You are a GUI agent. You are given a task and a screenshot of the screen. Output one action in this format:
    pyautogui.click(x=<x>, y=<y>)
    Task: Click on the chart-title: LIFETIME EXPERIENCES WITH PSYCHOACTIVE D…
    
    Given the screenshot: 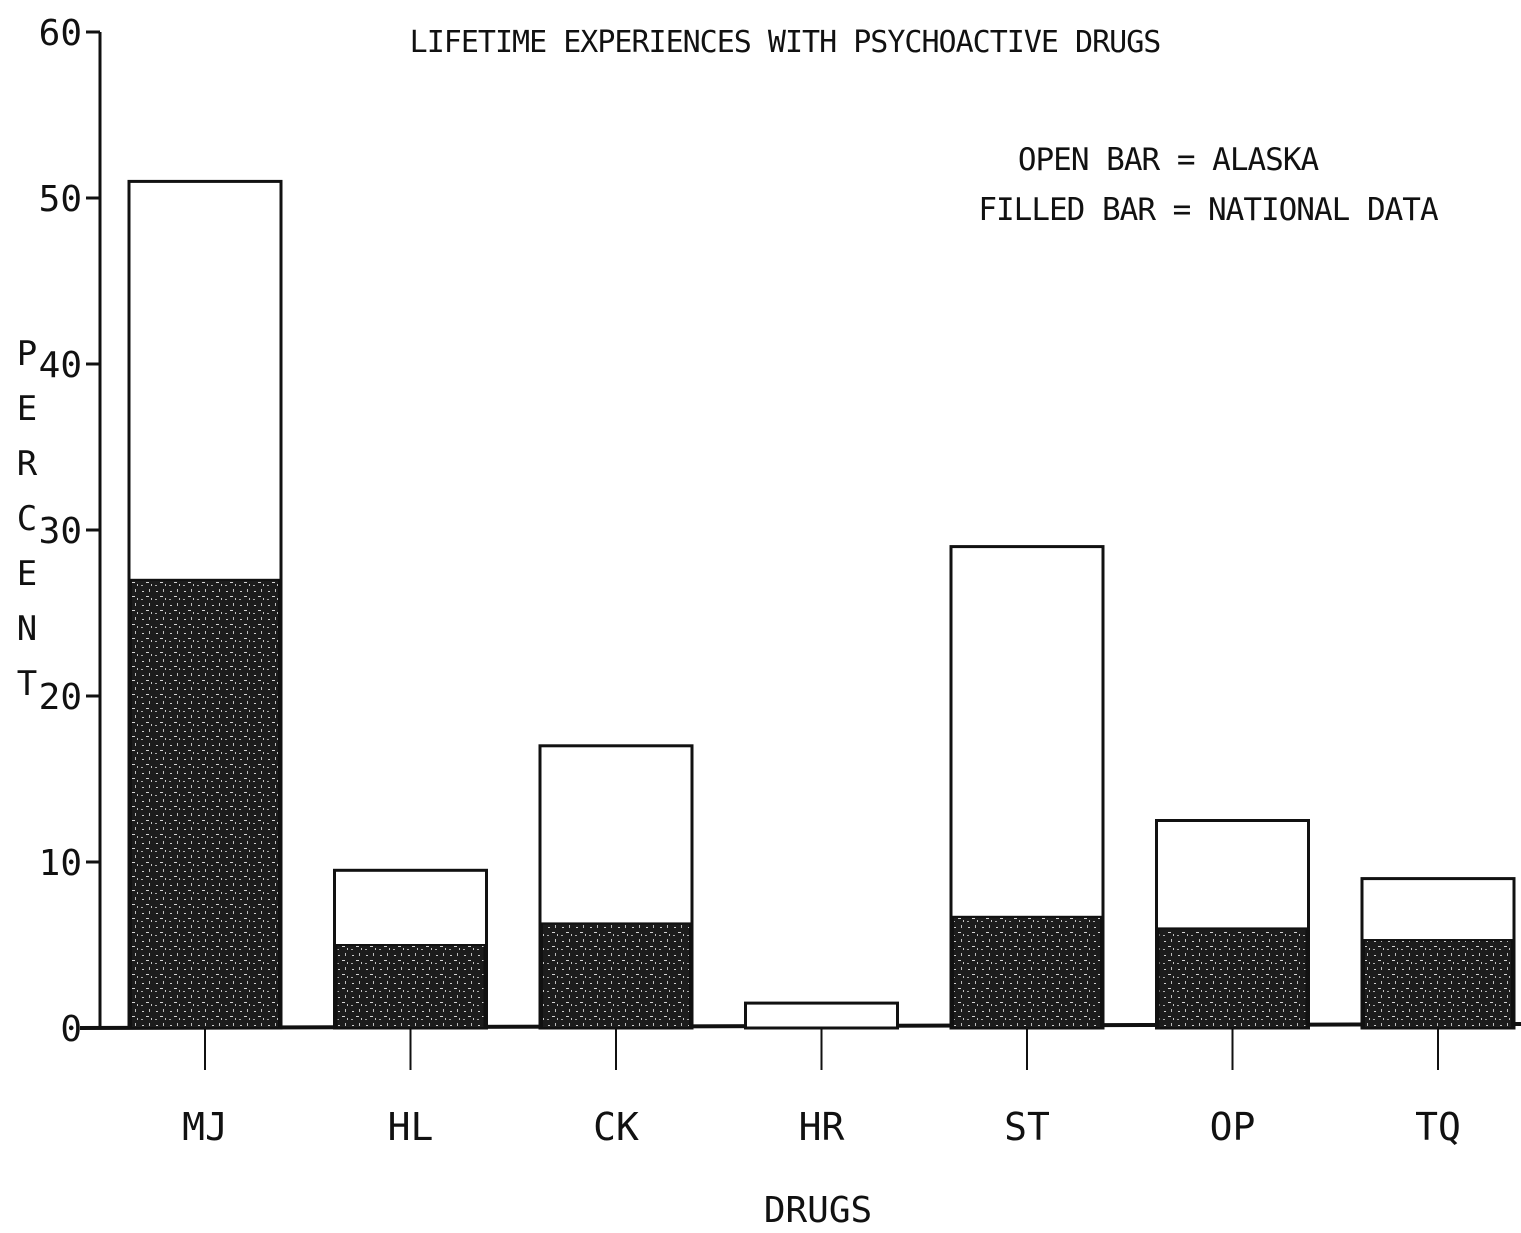 What is the action you would take?
    pyautogui.click(x=785, y=42)
    